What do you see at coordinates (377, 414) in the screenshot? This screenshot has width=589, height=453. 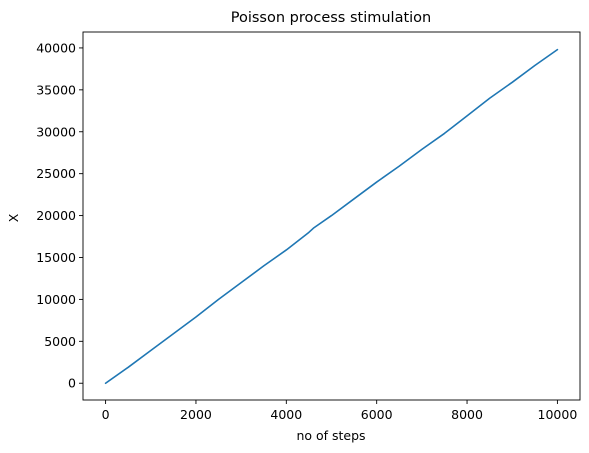 I see `x-tick-label: 6000` at bounding box center [377, 414].